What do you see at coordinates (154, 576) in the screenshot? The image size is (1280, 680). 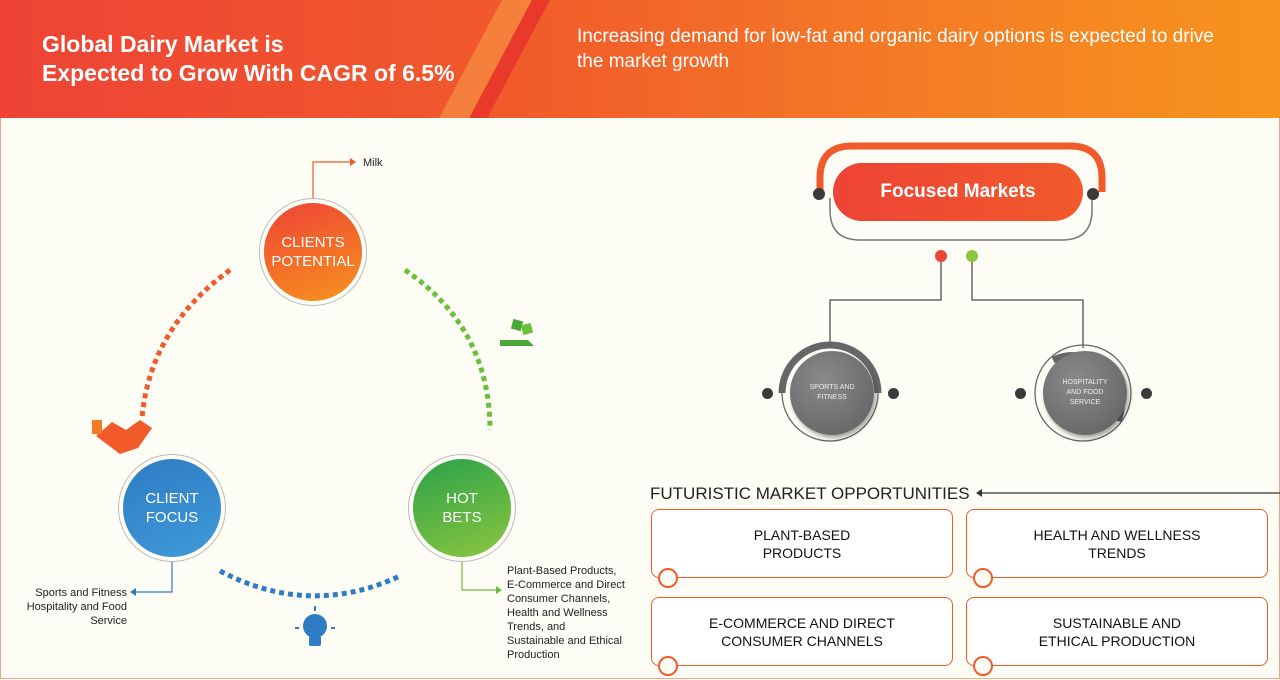 I see `client-focus-connector` at bounding box center [154, 576].